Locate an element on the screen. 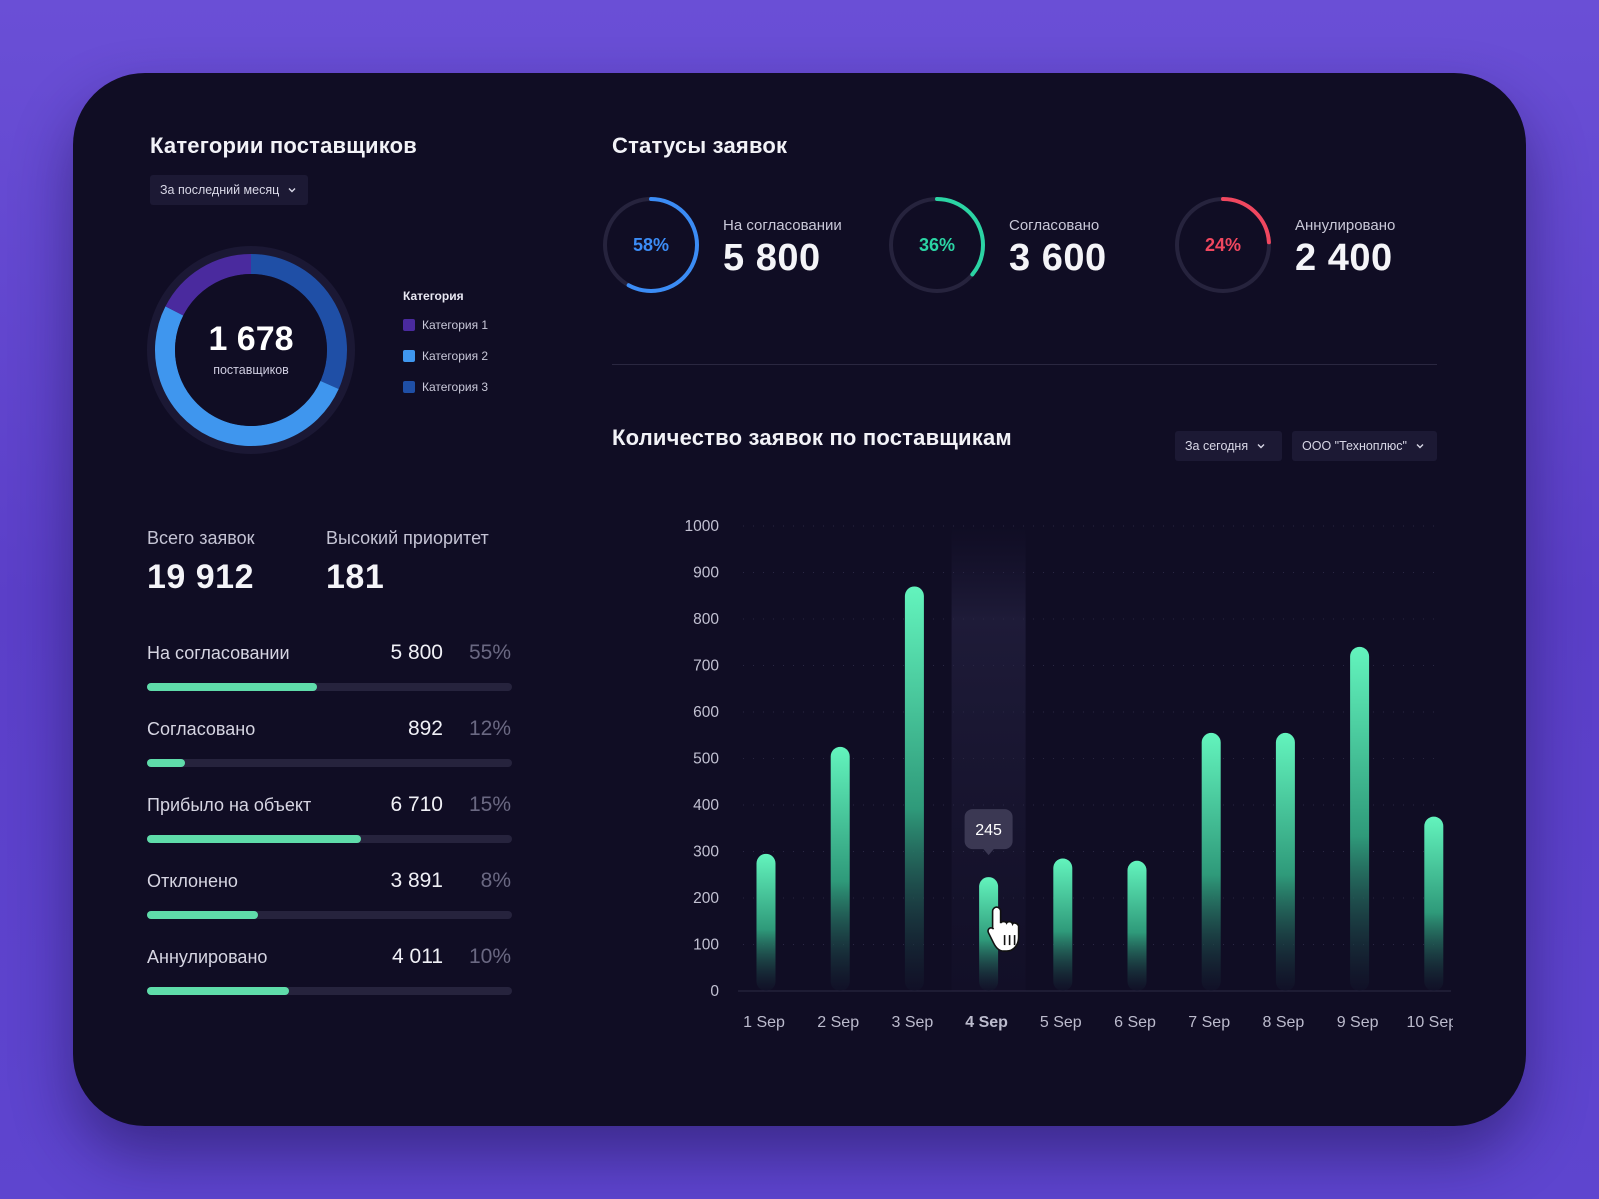 Image resolution: width=1599 pixels, height=1199 pixels. status-row-value: 4 011 is located at coordinates (417, 956).